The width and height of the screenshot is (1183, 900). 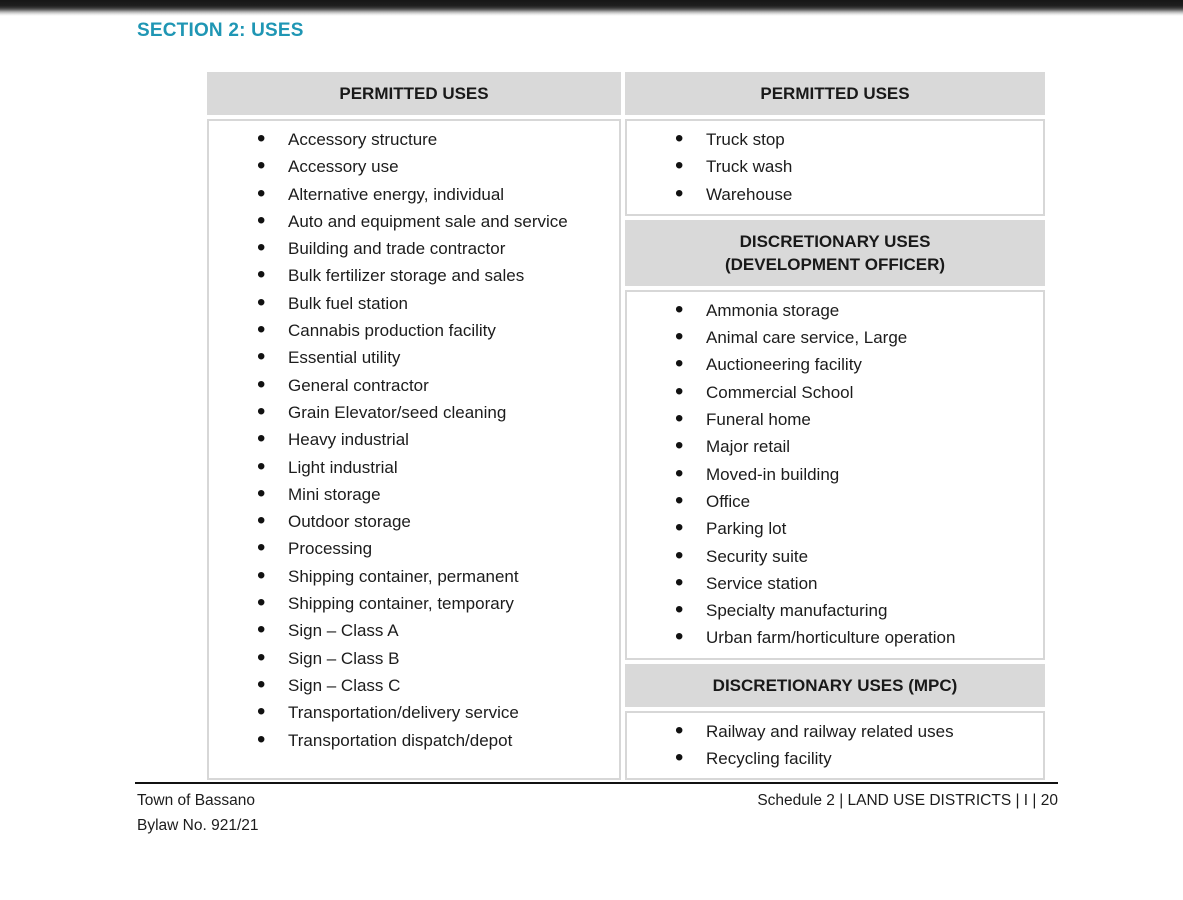 What do you see at coordinates (414, 166) in the screenshot?
I see `use-list-item: Accessory use` at bounding box center [414, 166].